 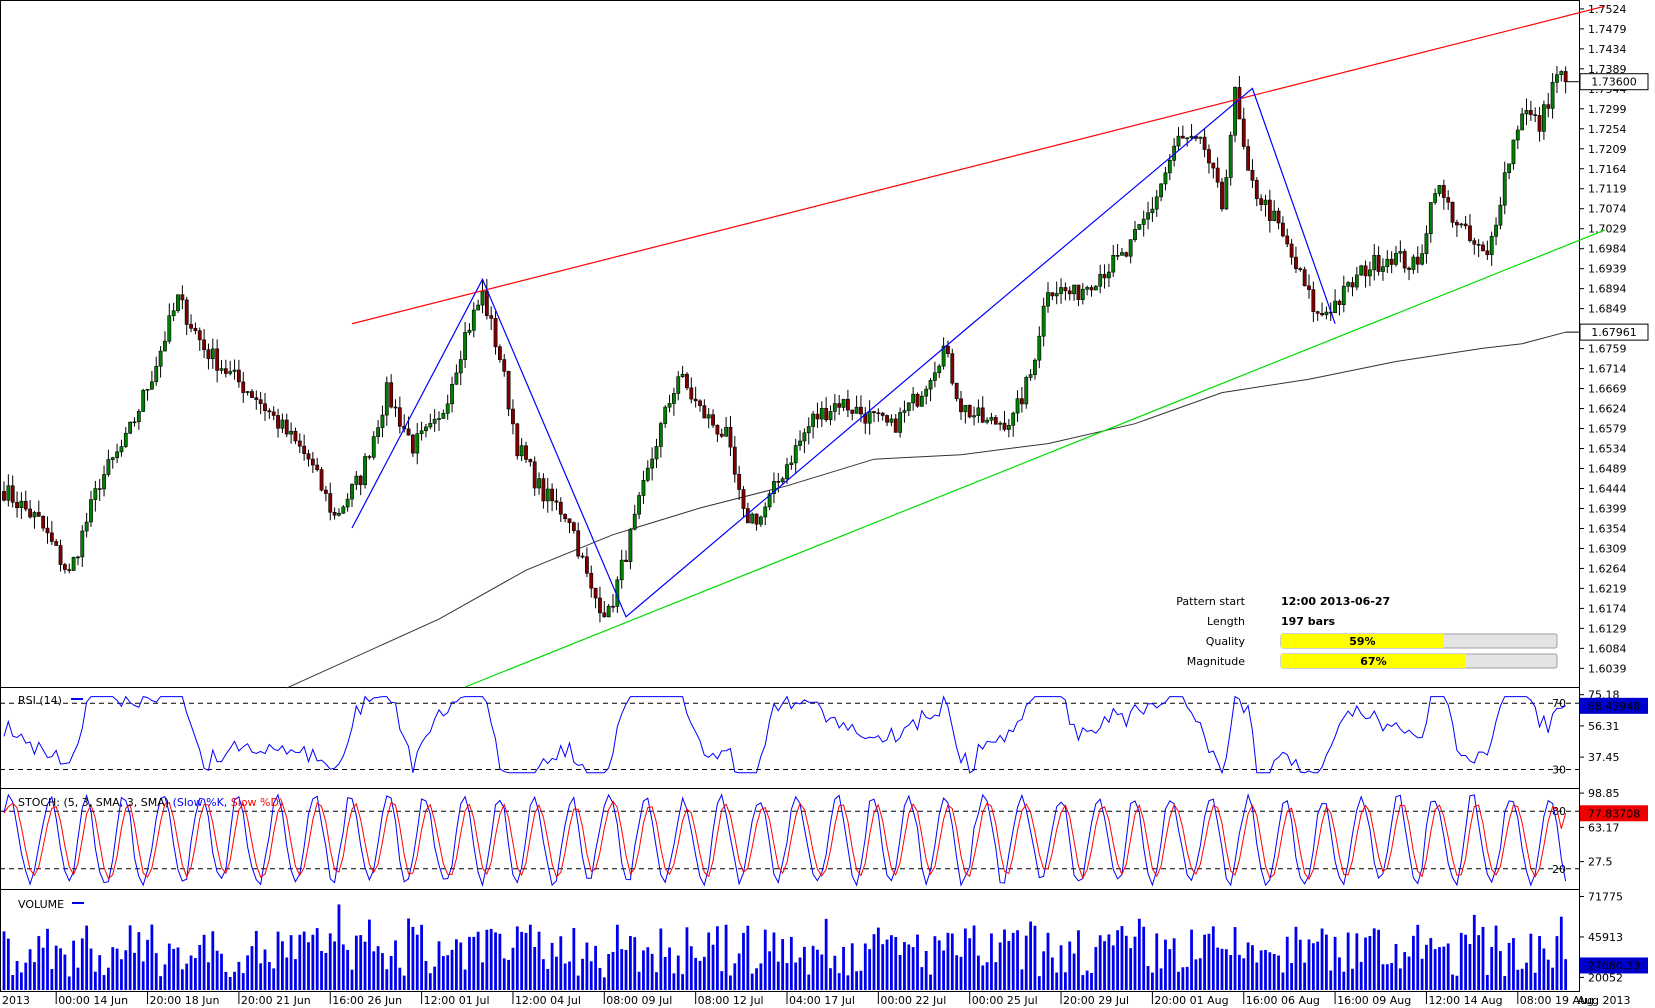 What do you see at coordinates (913, 1000) in the screenshot?
I see `time-tick-label: 00:00 22 Jul` at bounding box center [913, 1000].